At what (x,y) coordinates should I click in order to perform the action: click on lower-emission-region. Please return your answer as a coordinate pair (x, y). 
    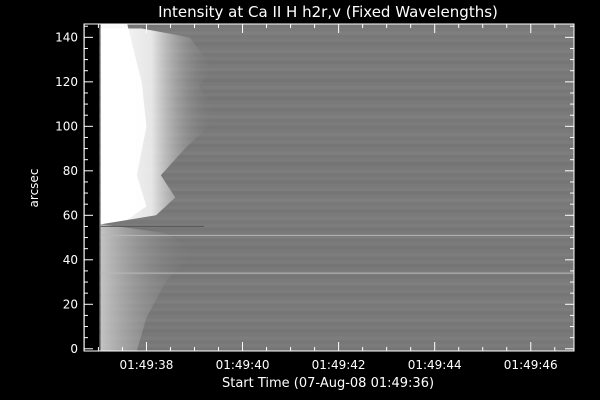
    Looking at the image, I should click on (147, 287).